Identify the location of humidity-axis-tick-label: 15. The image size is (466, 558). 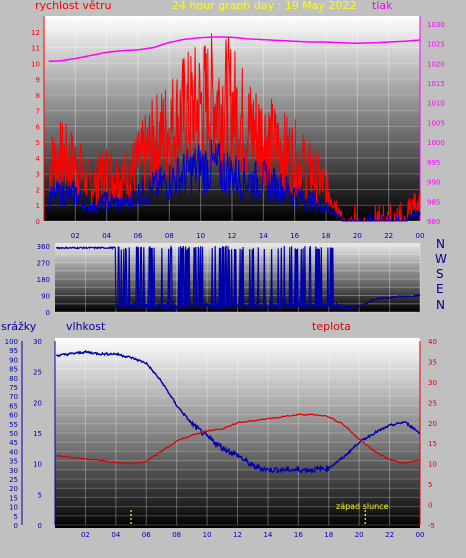
(37, 434).